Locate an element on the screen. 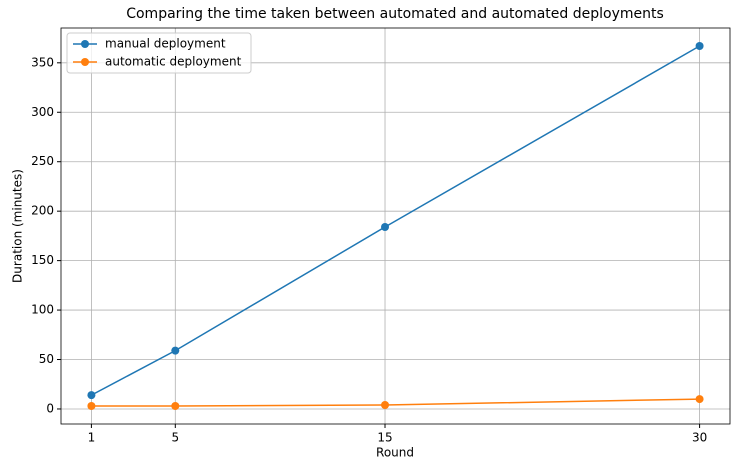  legend-box is located at coordinates (159, 53).